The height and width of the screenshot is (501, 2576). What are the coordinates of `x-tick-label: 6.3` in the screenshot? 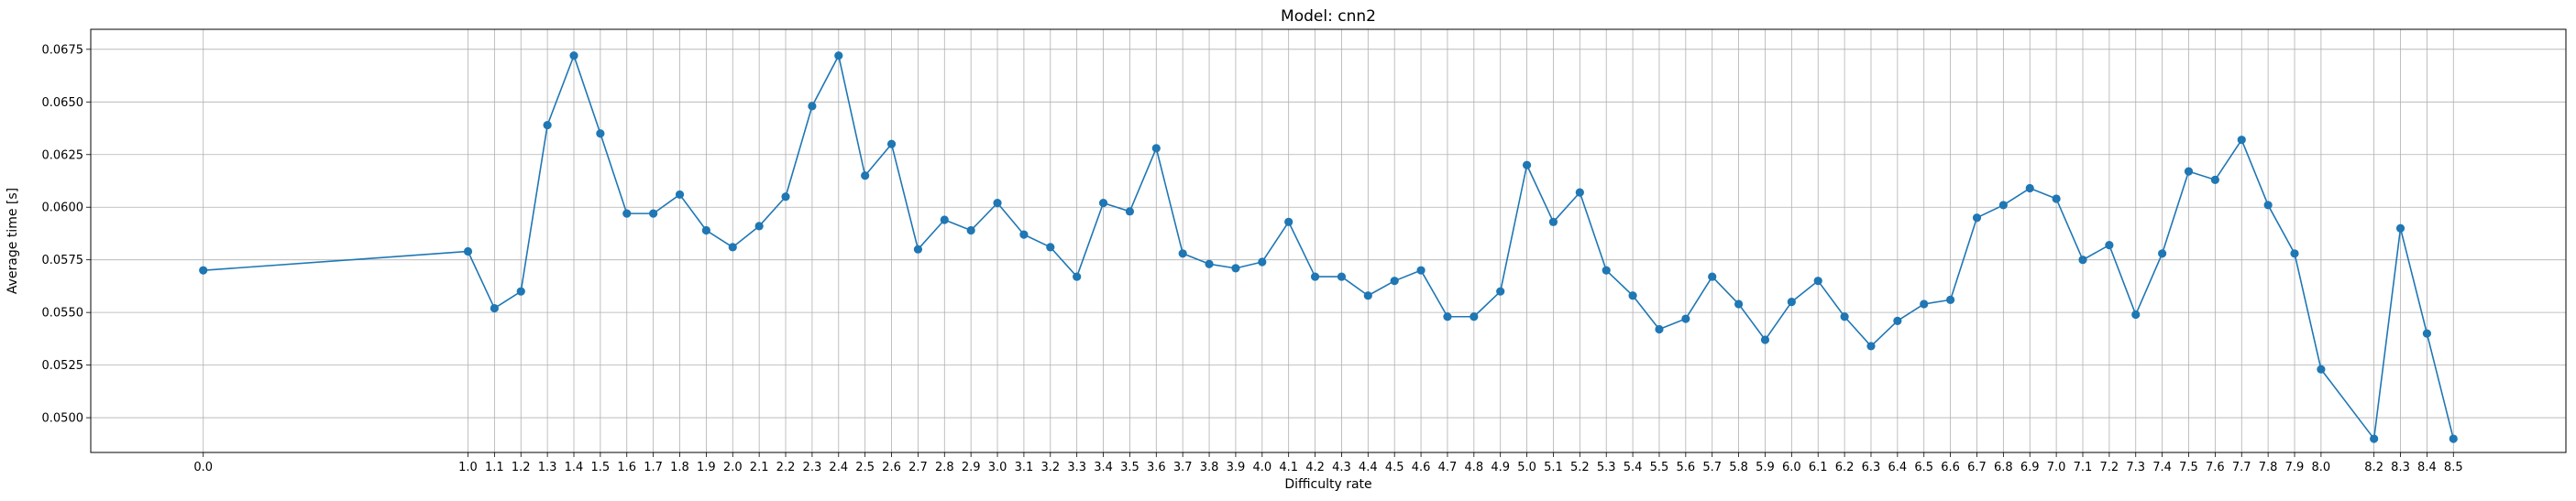 It's located at (1871, 467).